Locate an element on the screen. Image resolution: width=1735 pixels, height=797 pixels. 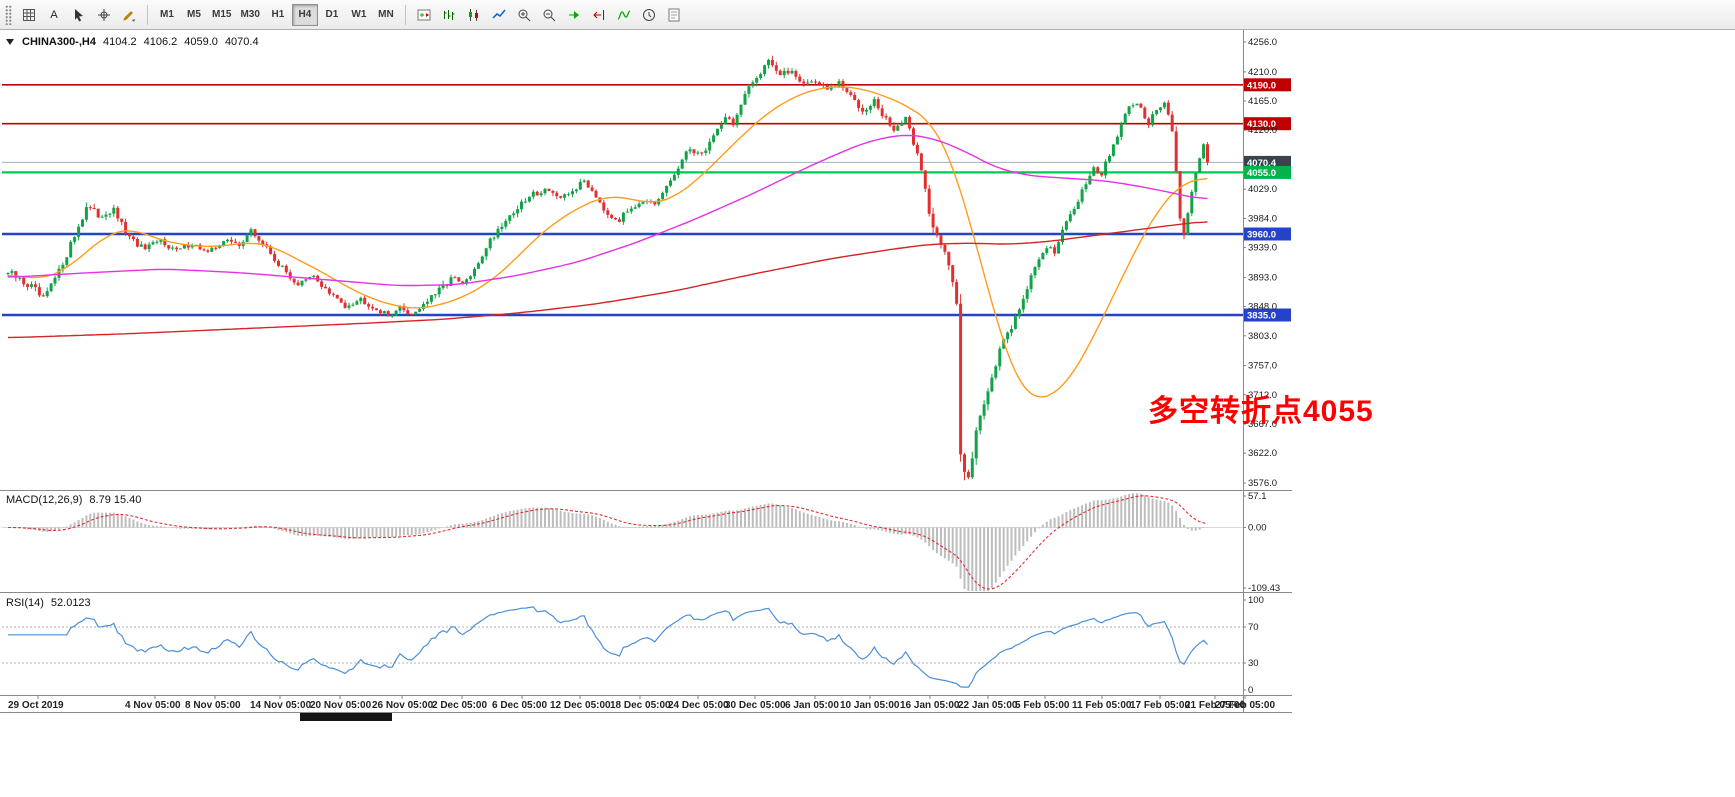
x-axis-label: 4 Nov 05:00 is located at coordinates (153, 705).